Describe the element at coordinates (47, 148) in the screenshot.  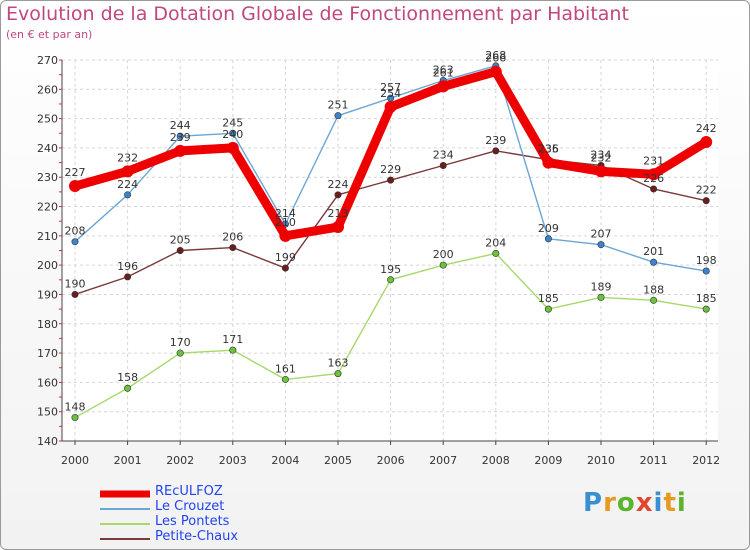
I see `y-tick-label: 240` at that location.